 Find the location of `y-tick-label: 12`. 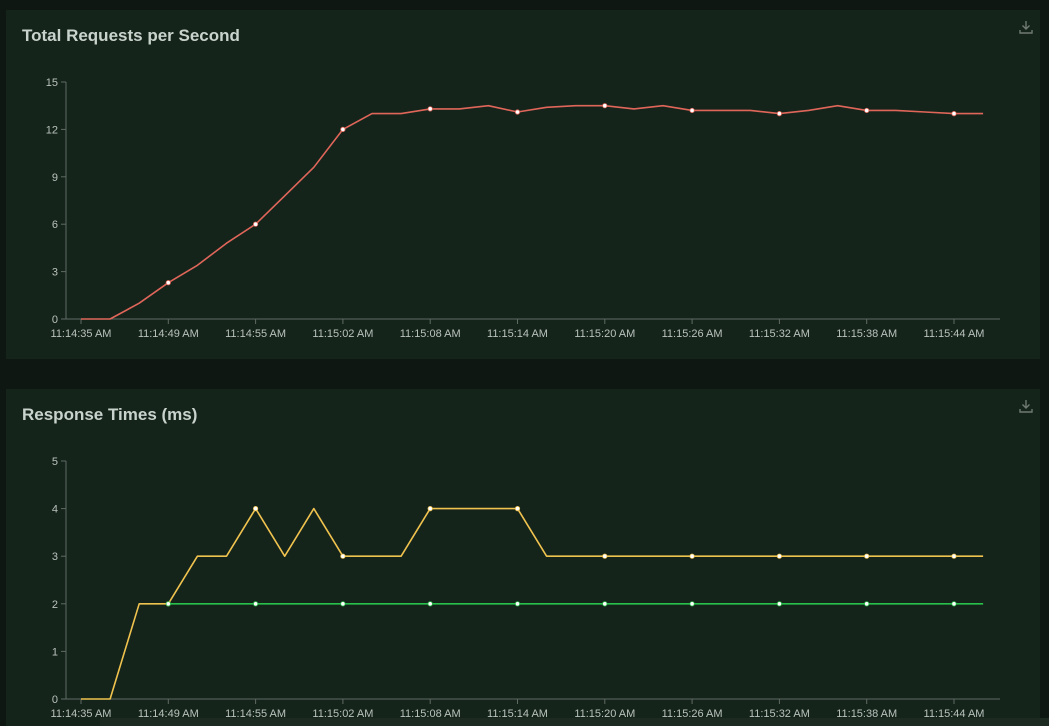

y-tick-label: 12 is located at coordinates (52, 130).